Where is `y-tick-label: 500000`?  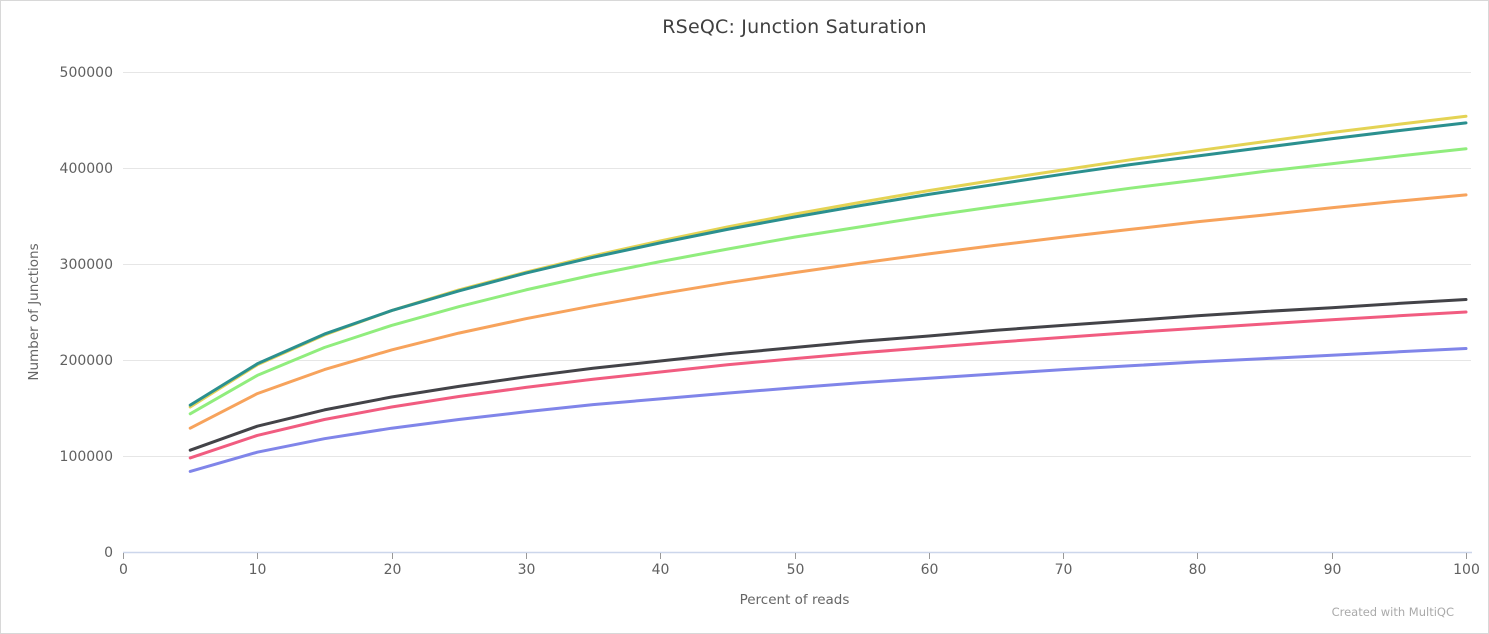 y-tick-label: 500000 is located at coordinates (86, 73).